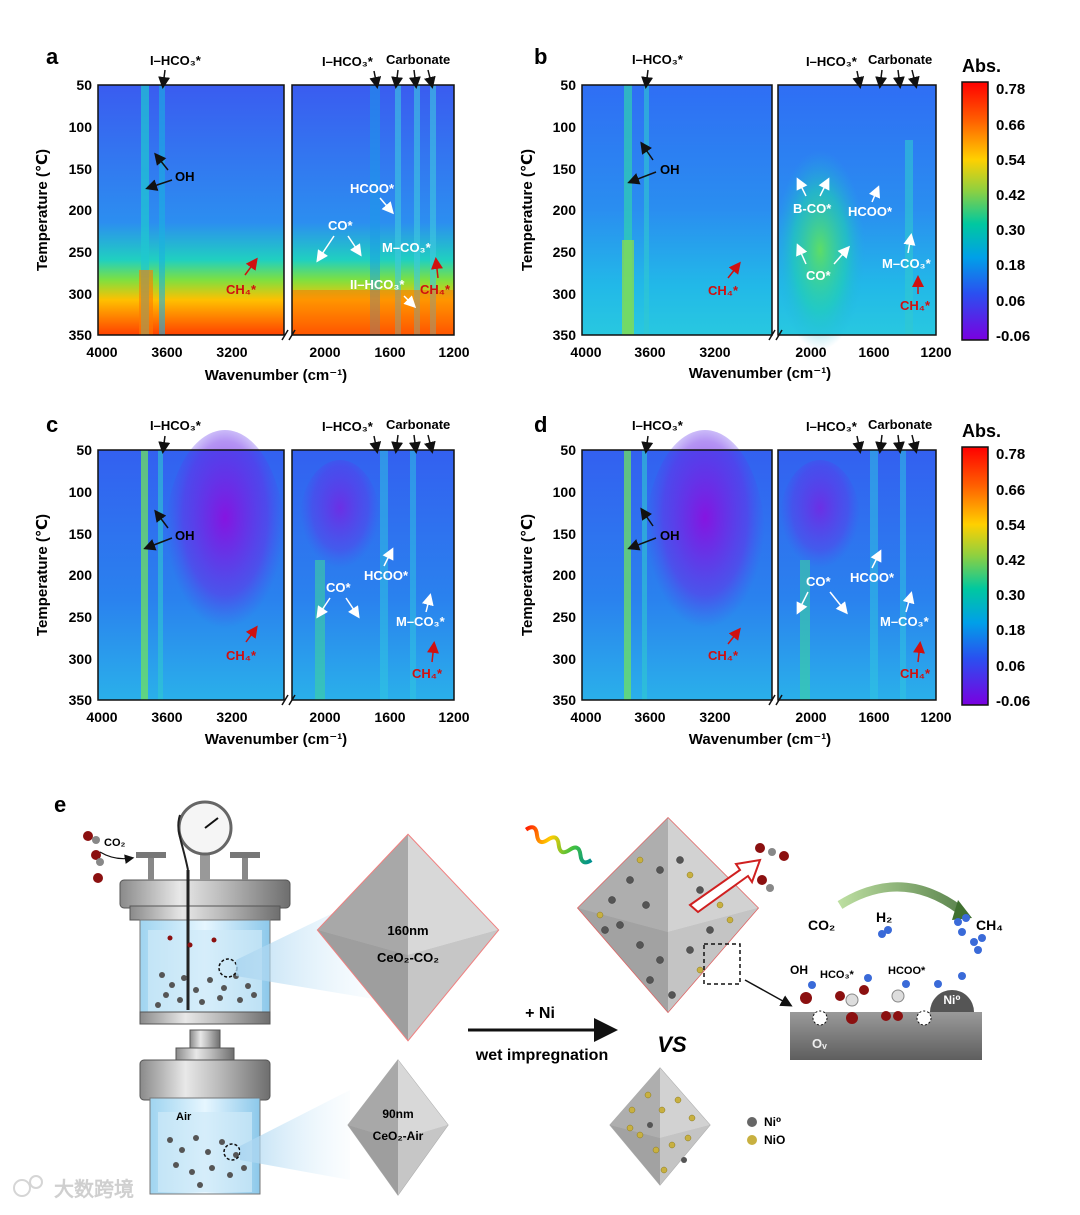 The image size is (1080, 1215). What do you see at coordinates (812, 208) in the screenshot?
I see `label-b-co: B-CO*` at bounding box center [812, 208].